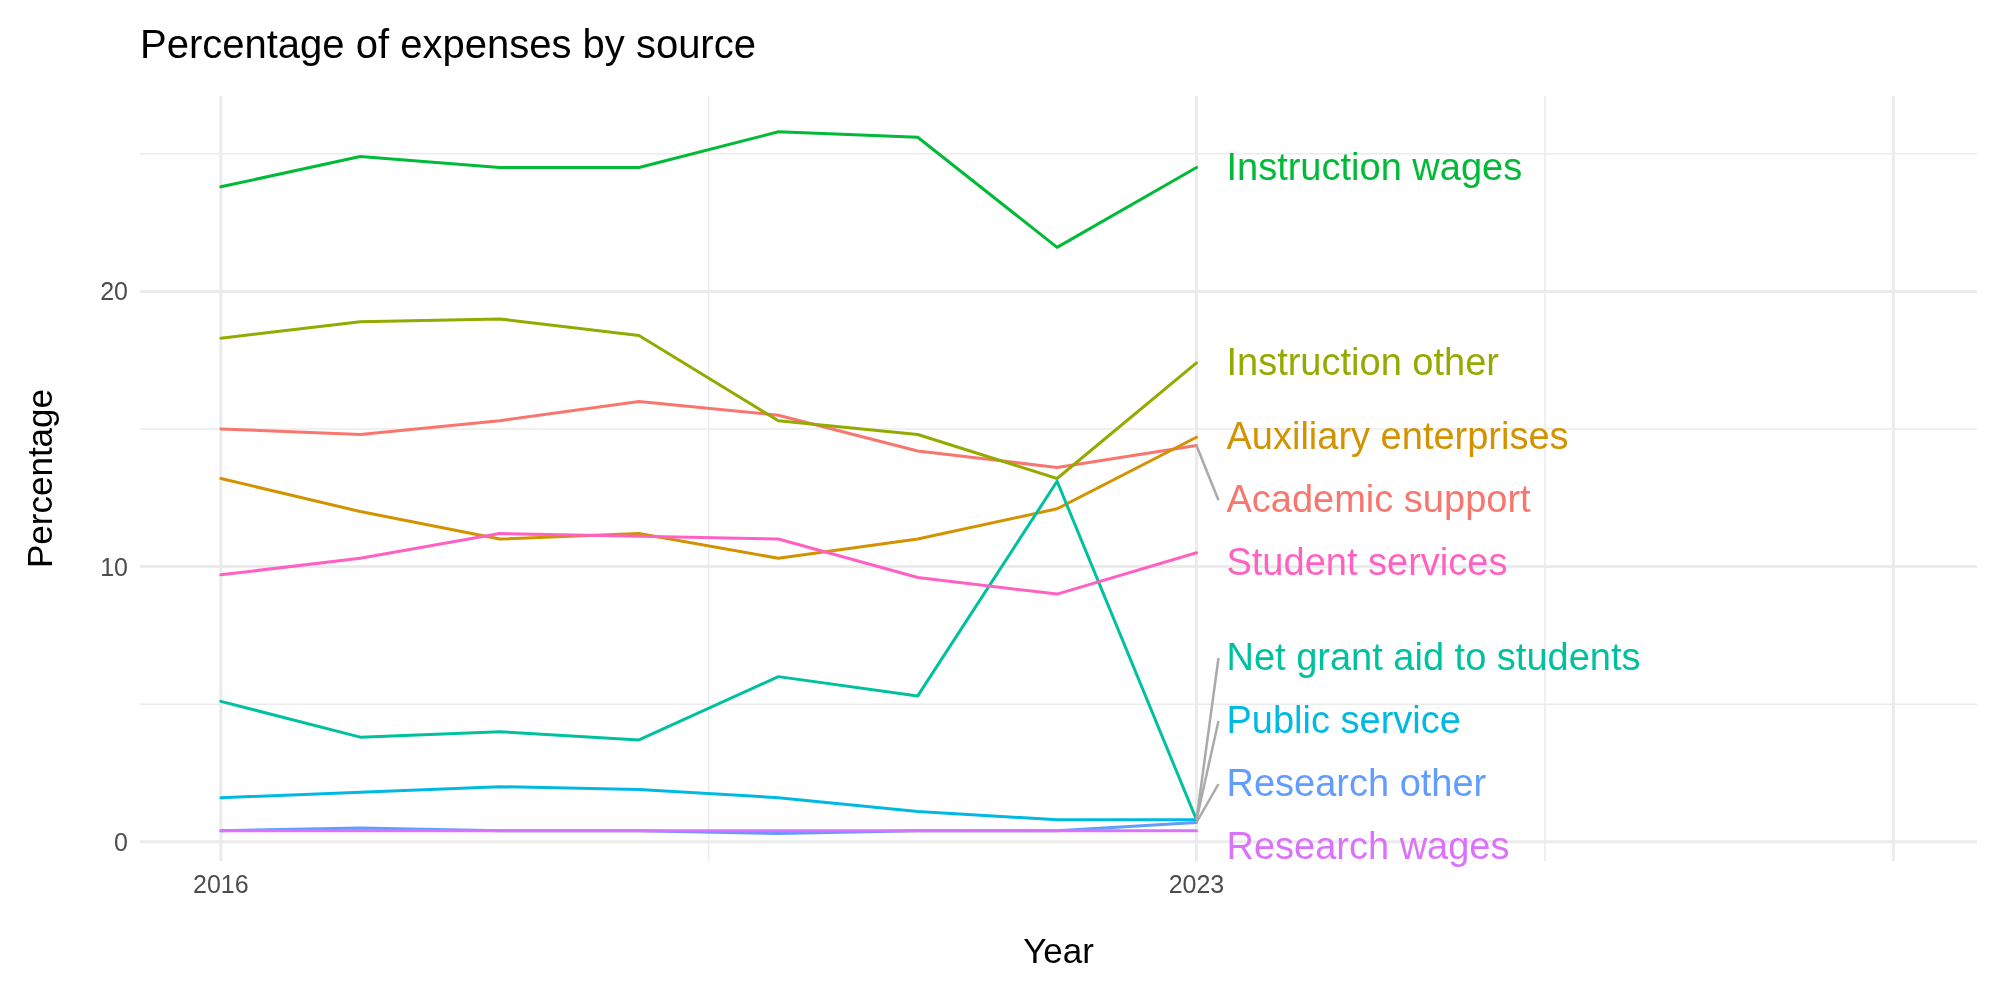 Image resolution: width=2000 pixels, height=1000 pixels. Describe the element at coordinates (1433, 657) in the screenshot. I see `text: Net grant aid to students` at that location.